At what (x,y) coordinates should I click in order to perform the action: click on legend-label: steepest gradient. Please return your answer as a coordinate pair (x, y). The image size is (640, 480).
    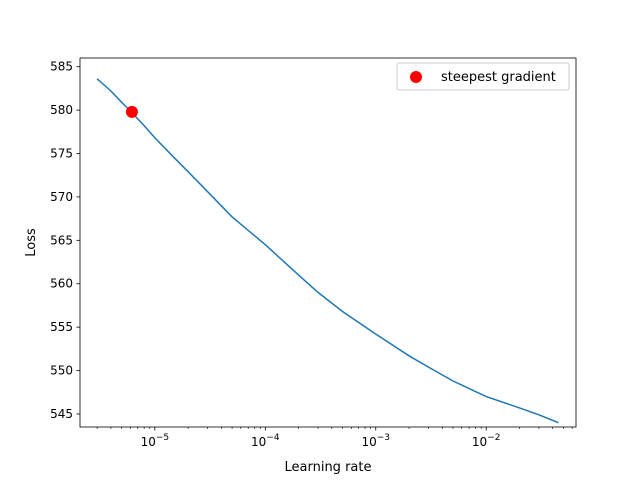
    Looking at the image, I should click on (498, 77).